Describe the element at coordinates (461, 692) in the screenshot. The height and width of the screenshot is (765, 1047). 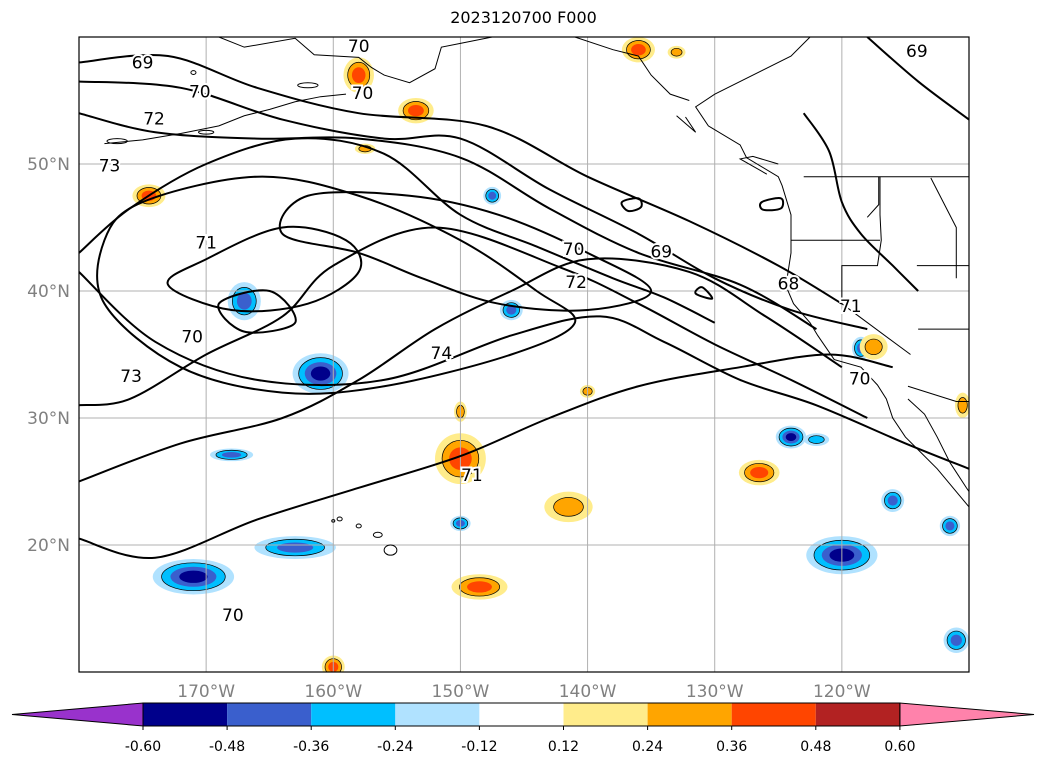
I see `lon-label: 150°W` at that location.